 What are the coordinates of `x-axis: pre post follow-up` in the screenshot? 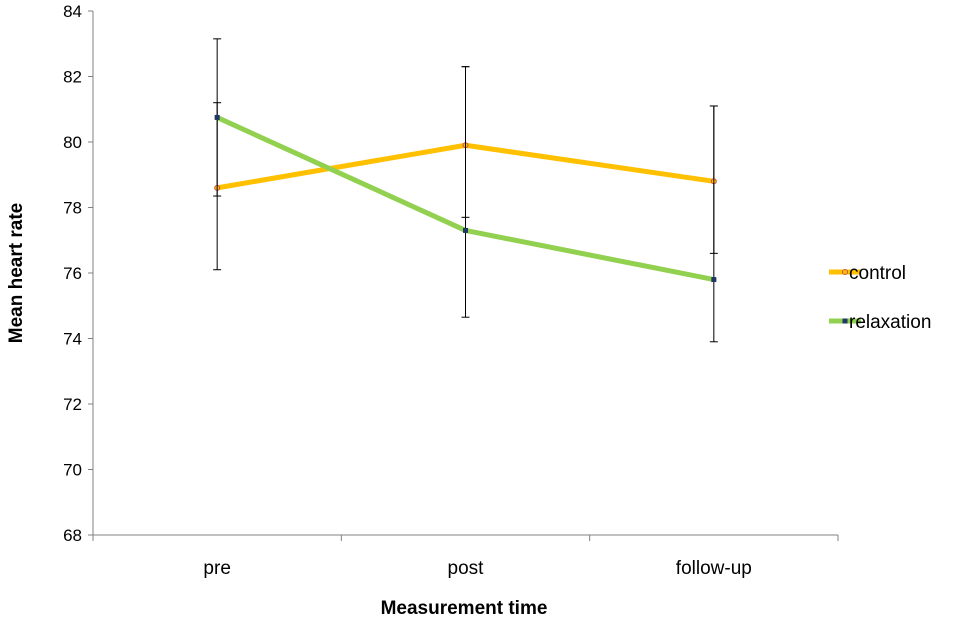 It's located at (465, 556).